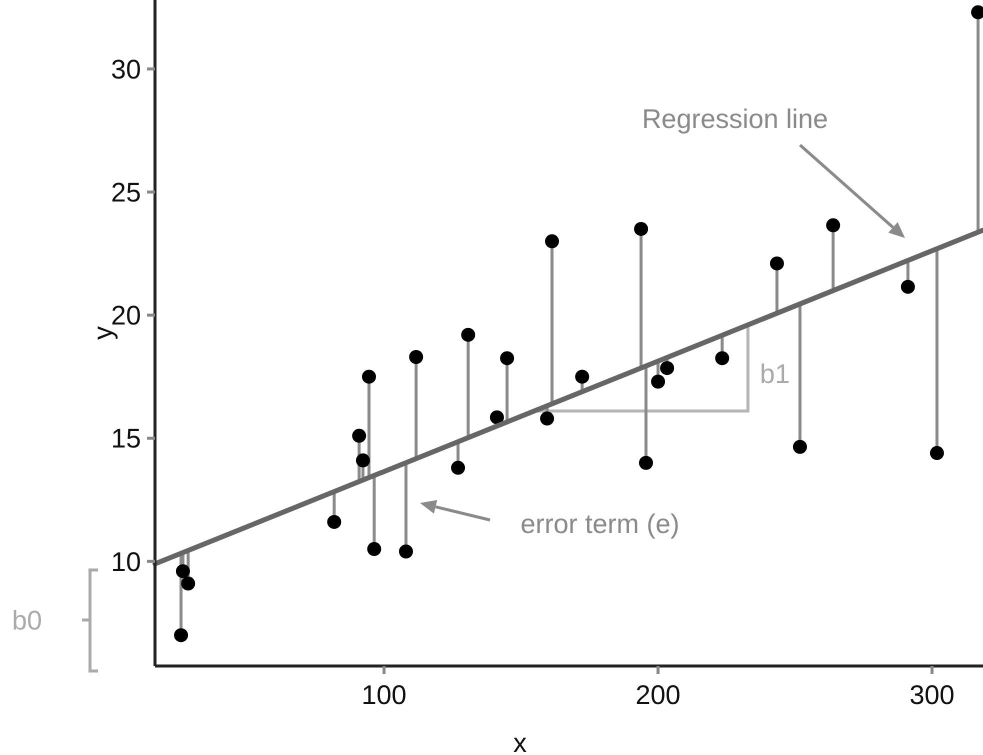 This screenshot has height=755, width=983. What do you see at coordinates (125, 561) in the screenshot?
I see `y-tick-label: 10` at bounding box center [125, 561].